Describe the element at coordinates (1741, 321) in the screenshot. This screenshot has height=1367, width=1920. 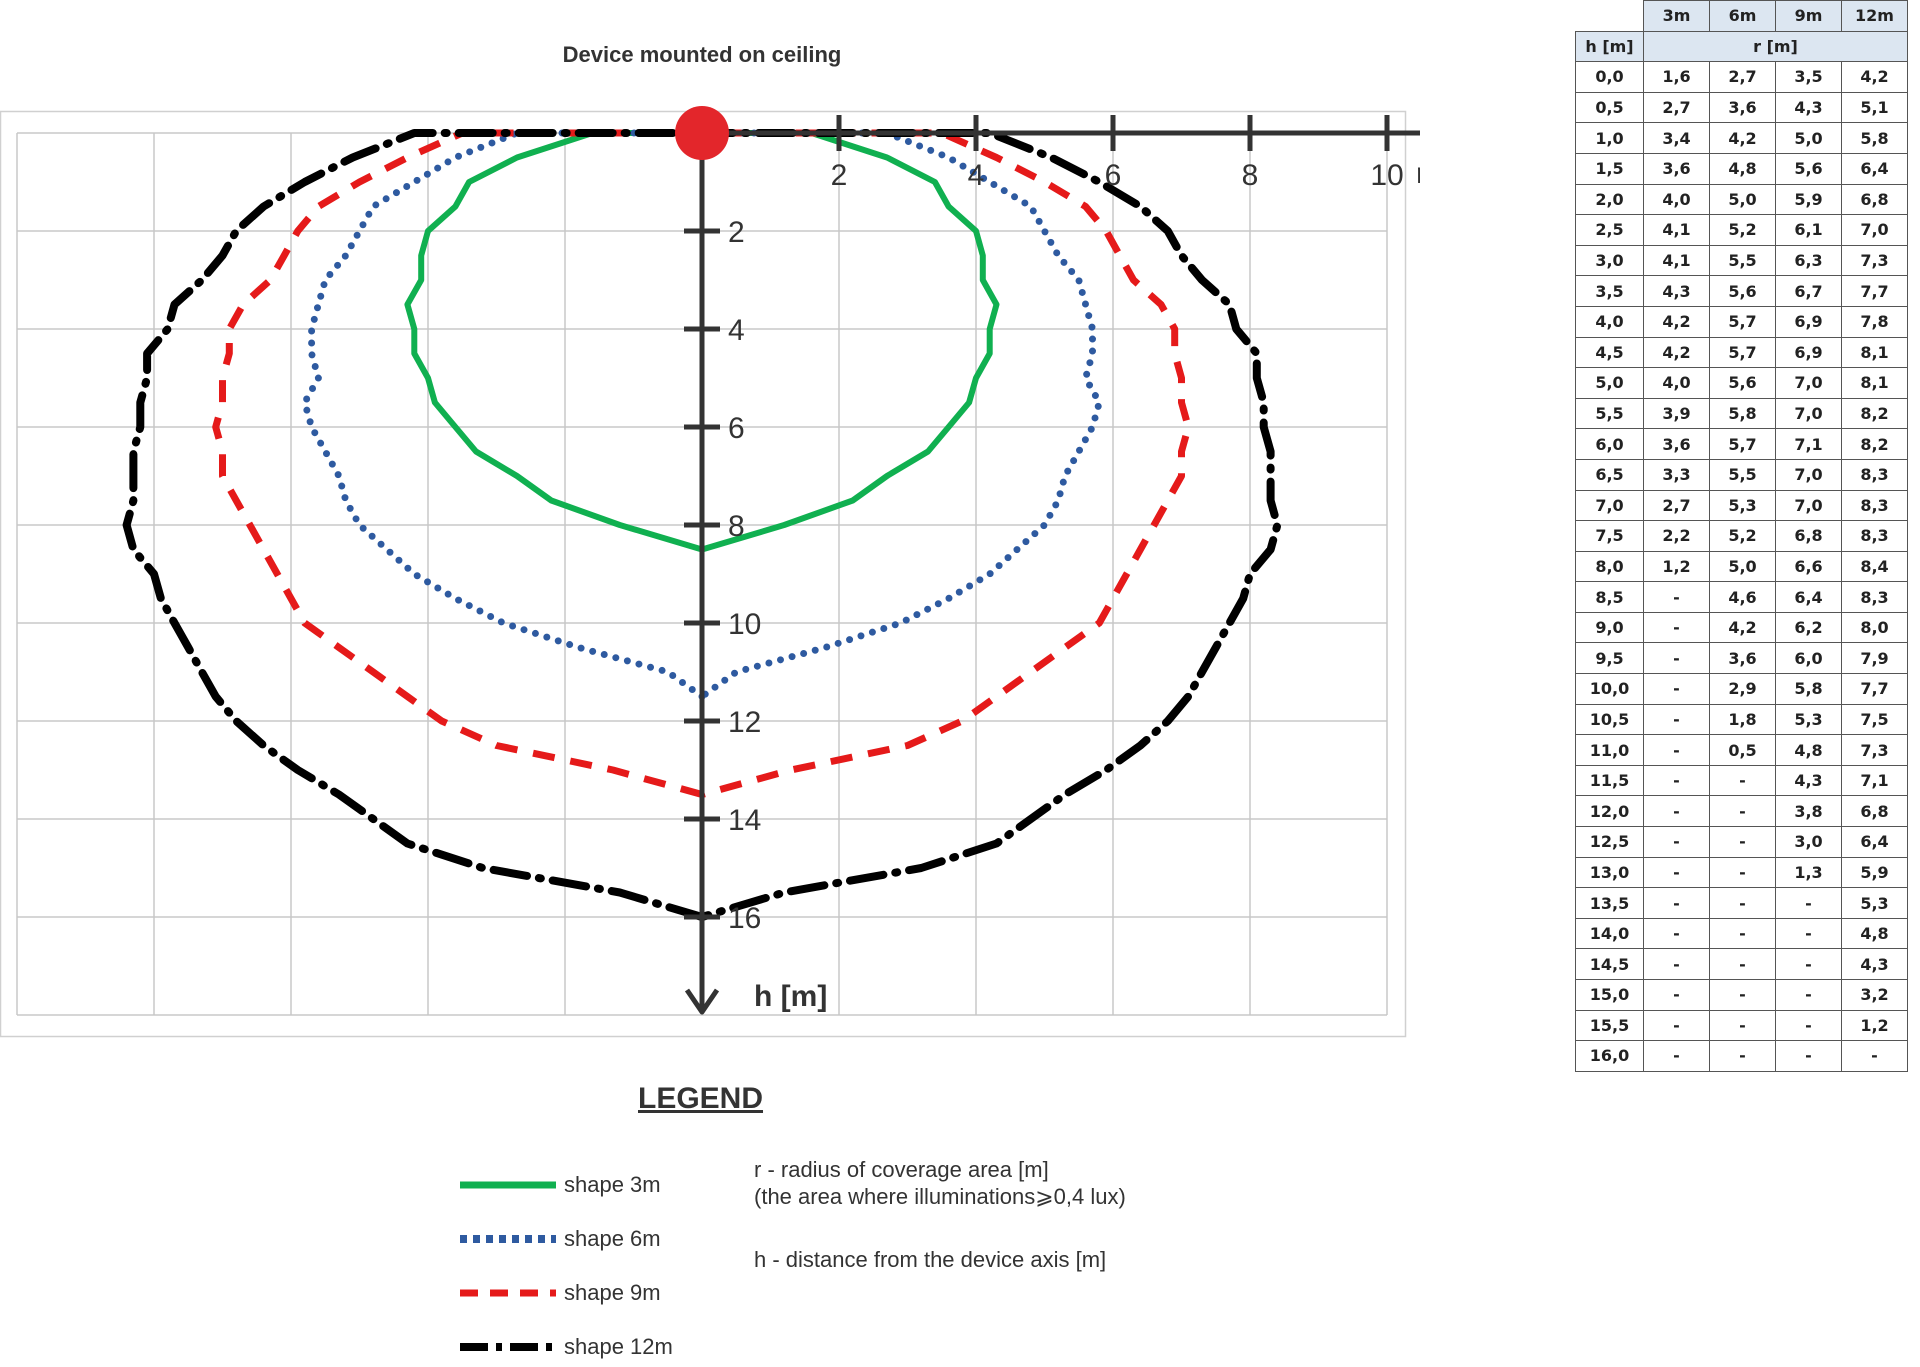
I see `table-row: 4,0 4,2 5,7 6,9 7,8` at that location.